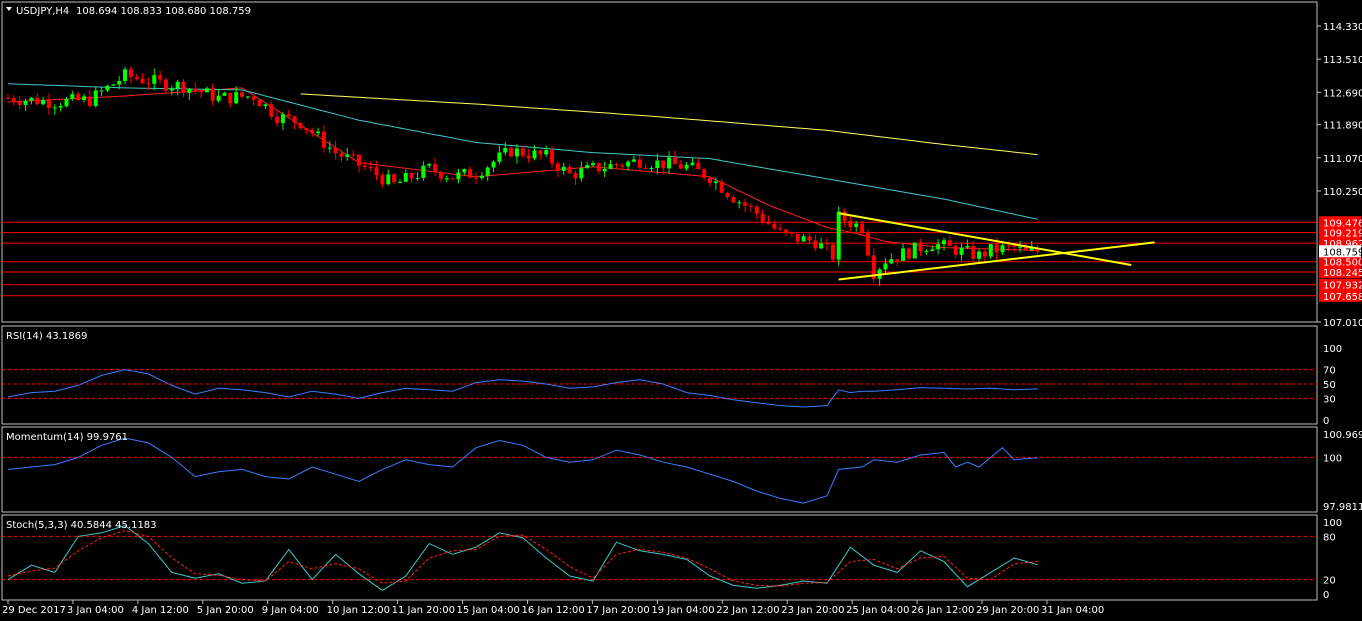  Describe the element at coordinates (617, 610) in the screenshot. I see `time-tick-label: 17 Jan 20:00` at that location.